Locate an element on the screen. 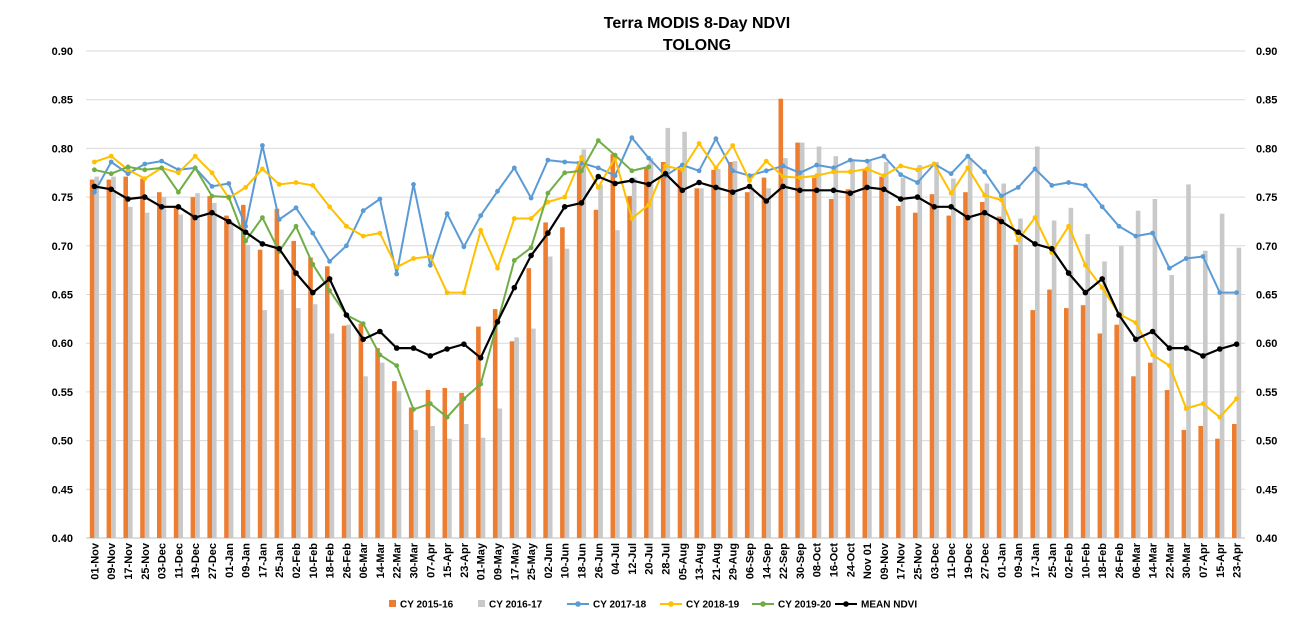 Image resolution: width=1299 pixels, height=621 pixels. y-tick-label-right: 0.75 is located at coordinates (1266, 198).